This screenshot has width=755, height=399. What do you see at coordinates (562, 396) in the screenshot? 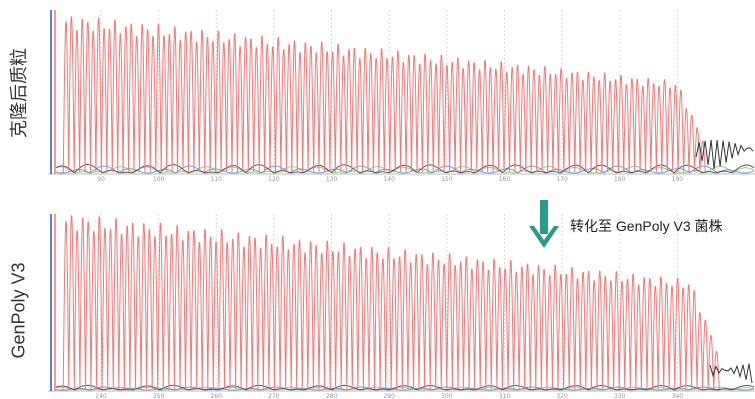
I see `x-tick-label: 320` at bounding box center [562, 396].